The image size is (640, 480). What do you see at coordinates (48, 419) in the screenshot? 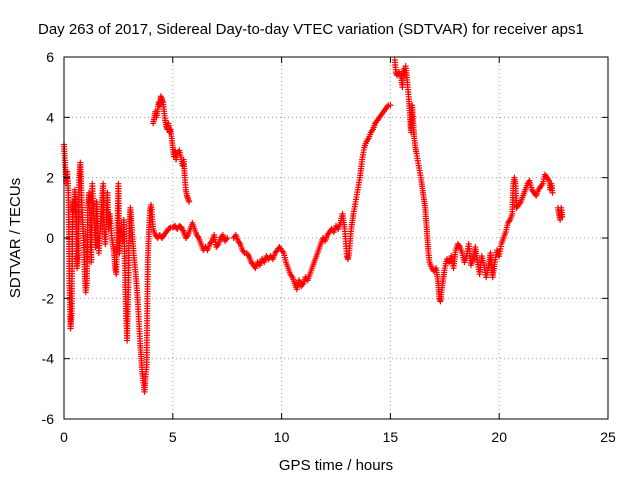
I see `y-tick-label: -6` at bounding box center [48, 419].